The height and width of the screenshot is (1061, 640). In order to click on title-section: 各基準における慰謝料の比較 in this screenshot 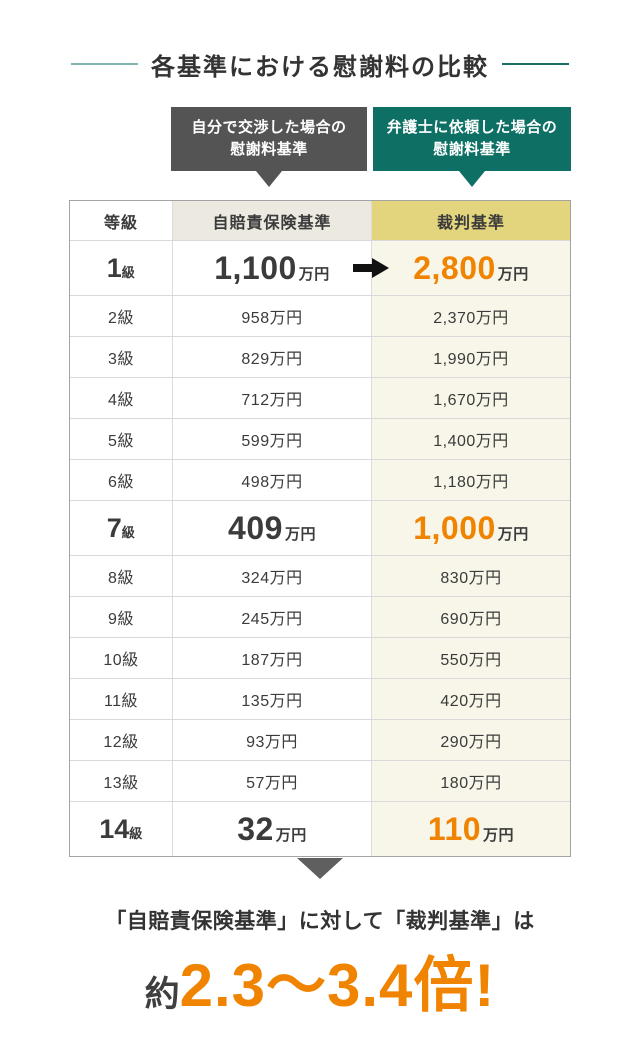, I will do `click(320, 64)`.